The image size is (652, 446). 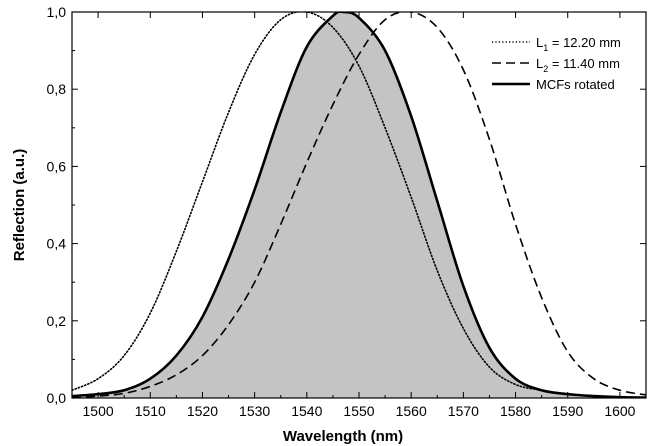 I want to click on y-tick-label: 0,4, so click(x=57, y=244).